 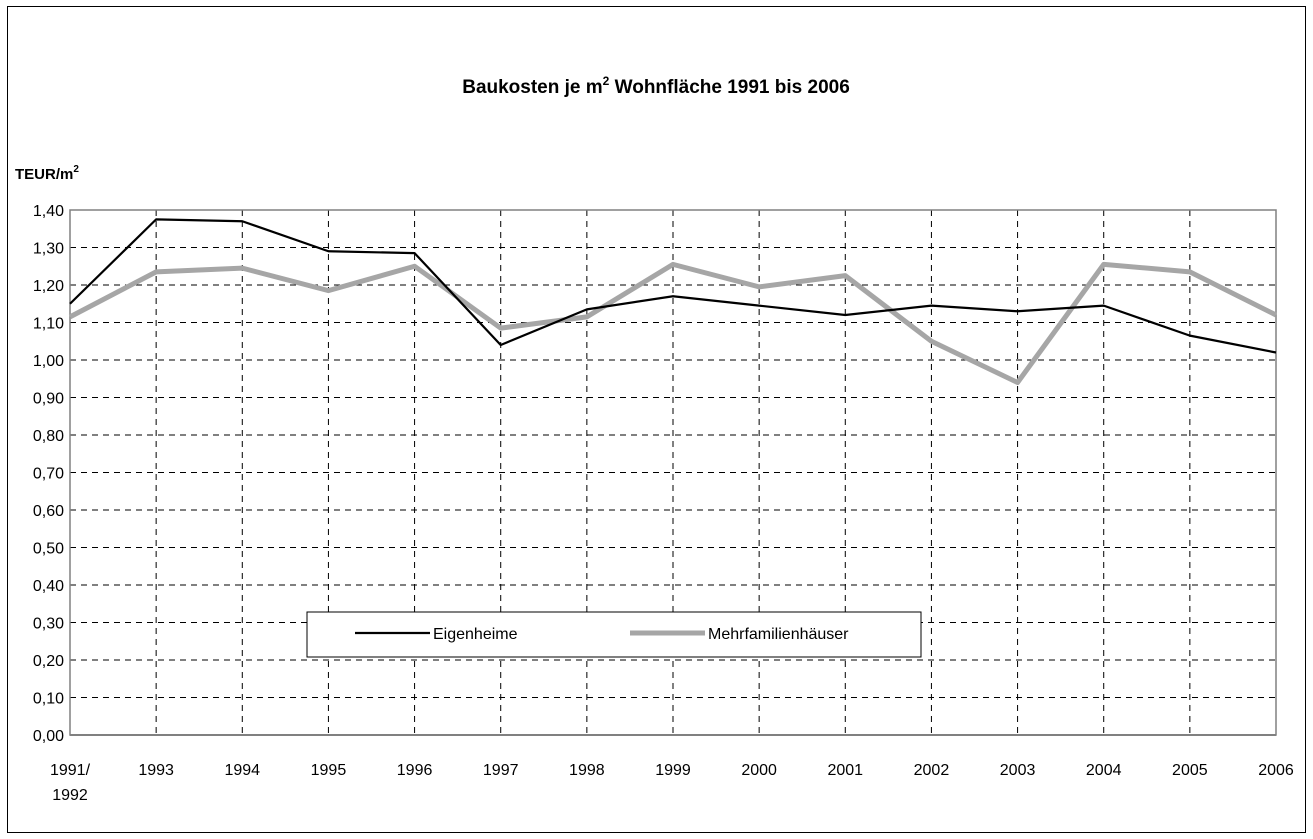 What do you see at coordinates (76, 169) in the screenshot?
I see `unit-superscript: 2` at bounding box center [76, 169].